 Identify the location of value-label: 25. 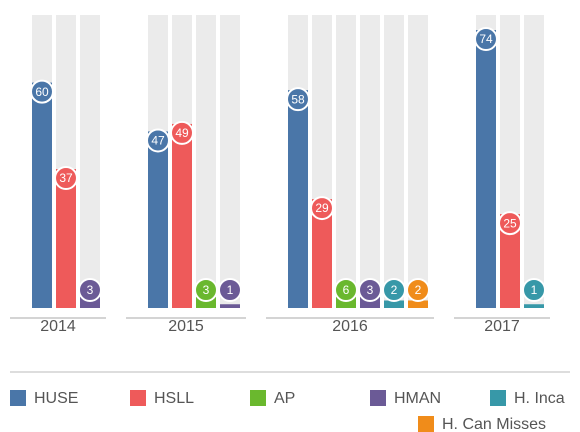
(510, 223).